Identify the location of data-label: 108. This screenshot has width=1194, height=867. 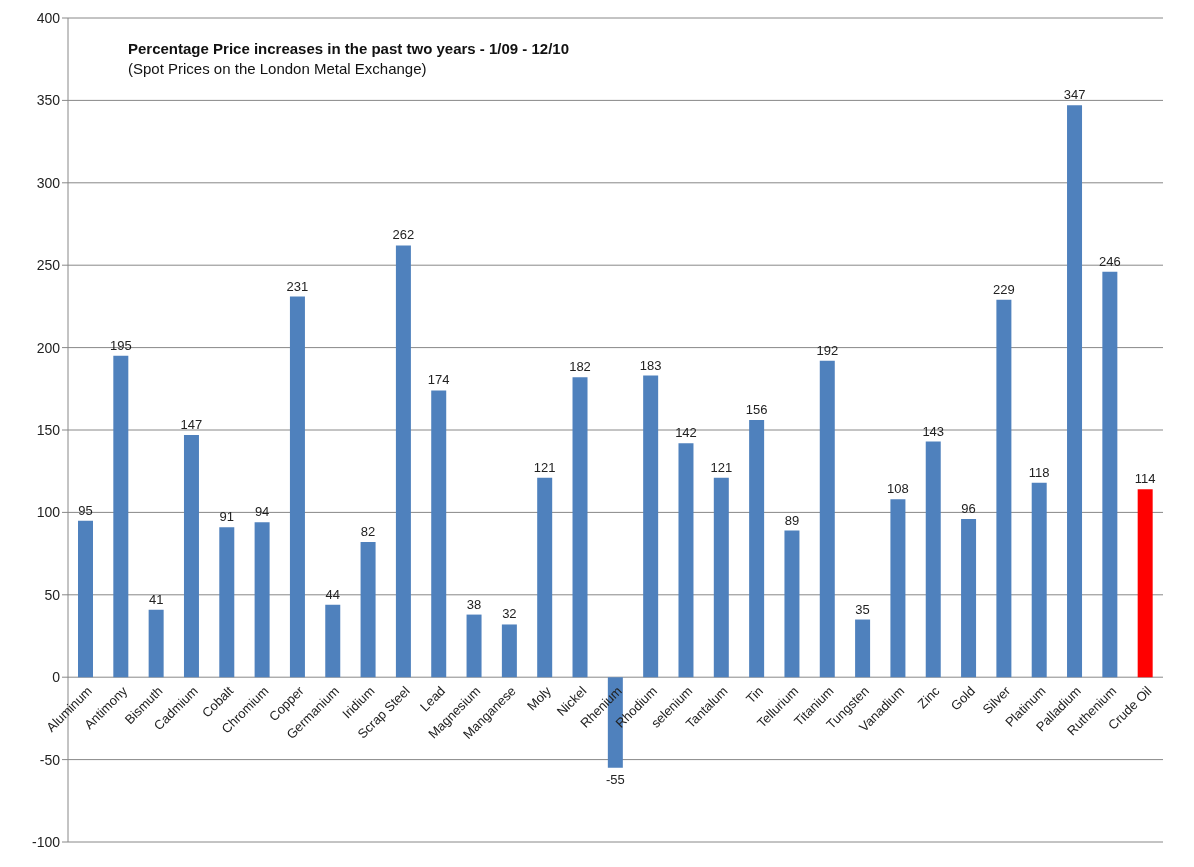
(898, 489).